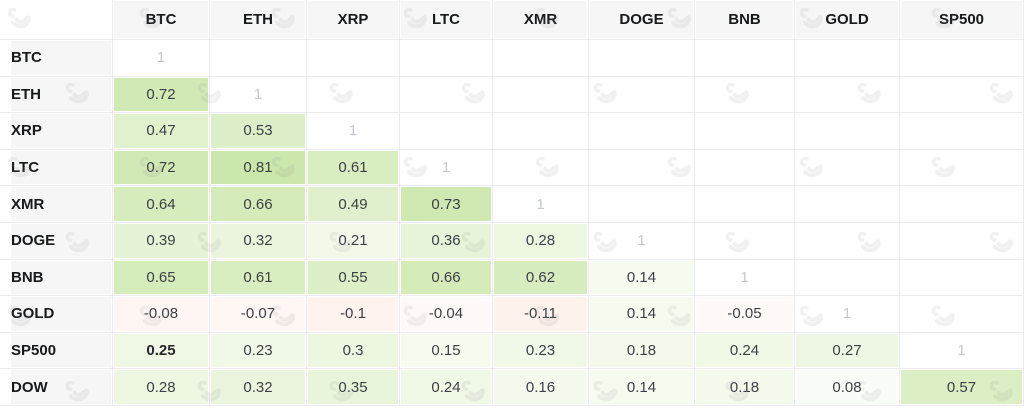  I want to click on cell-xmr-sp500, so click(962, 204).